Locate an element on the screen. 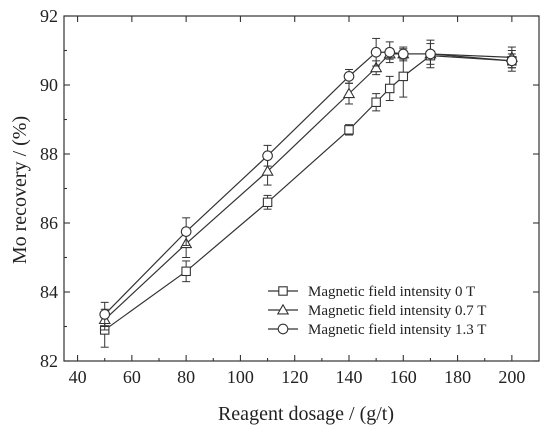  y-tick-label: 92 is located at coordinates (49, 16).